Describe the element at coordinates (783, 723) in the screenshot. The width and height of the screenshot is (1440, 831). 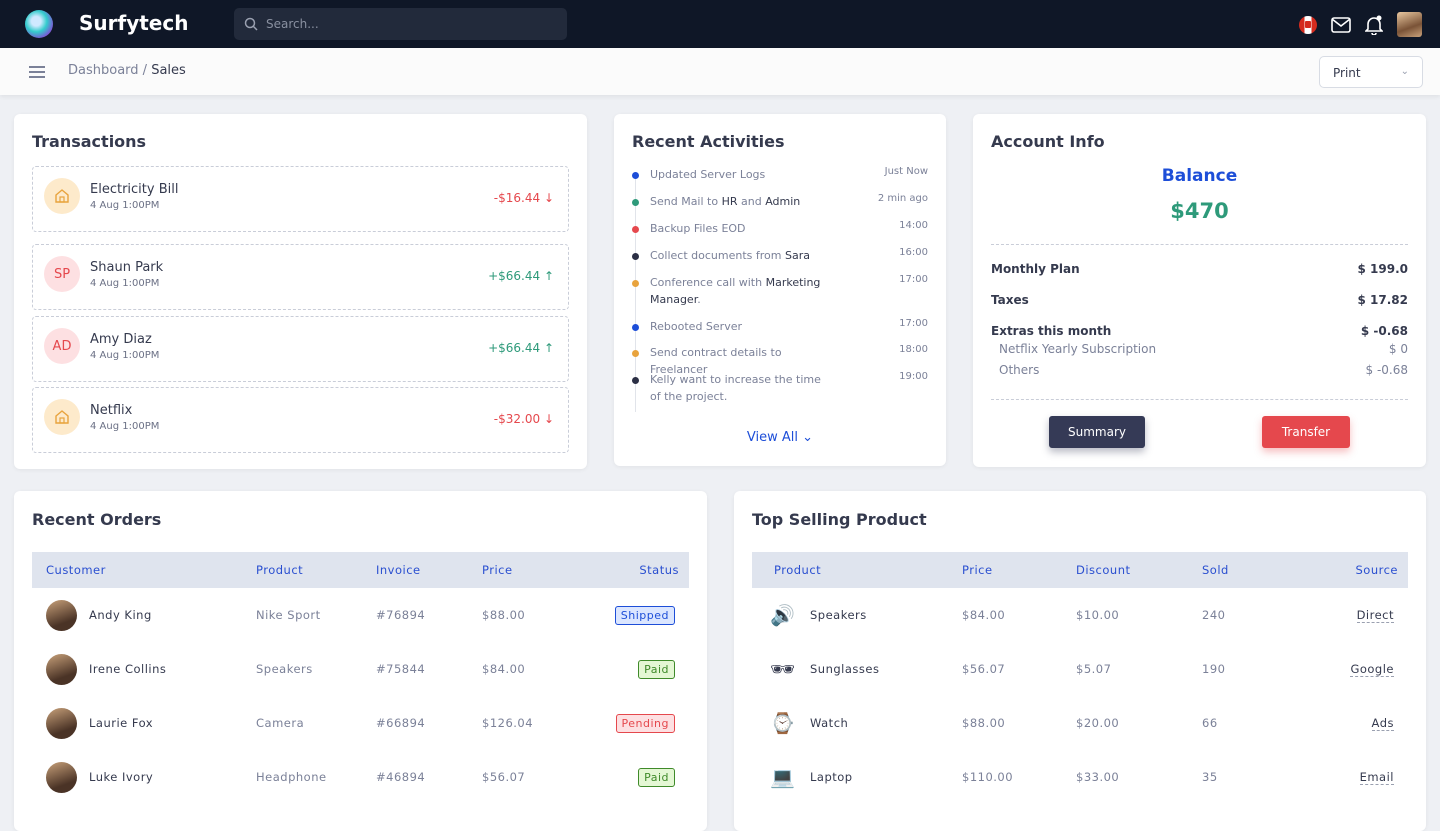
I see `watch-icon: ⌚` at that location.